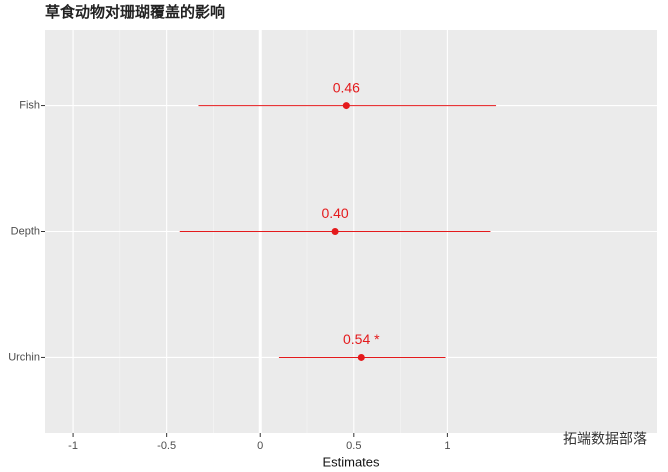 The image size is (668, 472). Describe the element at coordinates (29, 105) in the screenshot. I see `y-tick-label: Fish` at that location.